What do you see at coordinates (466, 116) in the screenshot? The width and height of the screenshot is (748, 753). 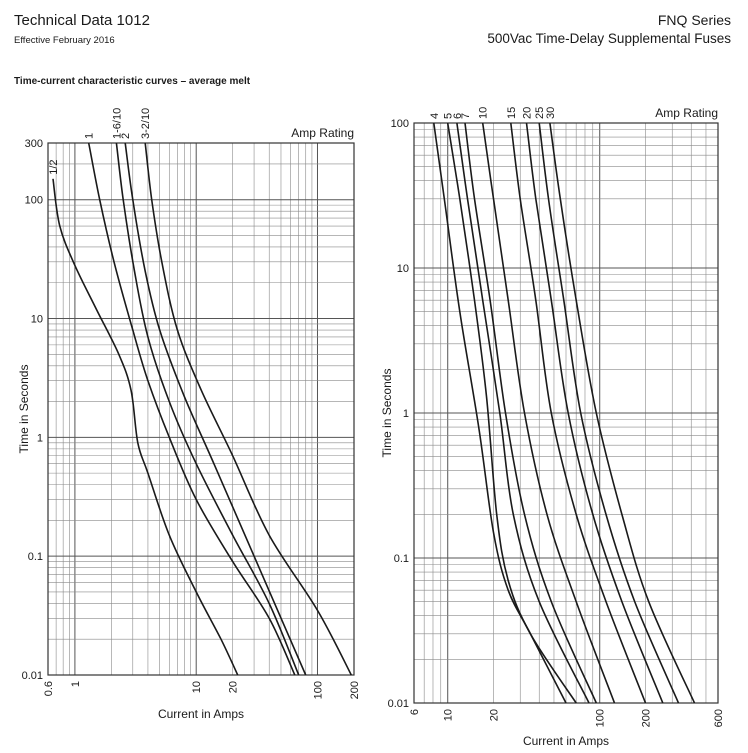 I see `series-label-7: 7` at bounding box center [466, 116].